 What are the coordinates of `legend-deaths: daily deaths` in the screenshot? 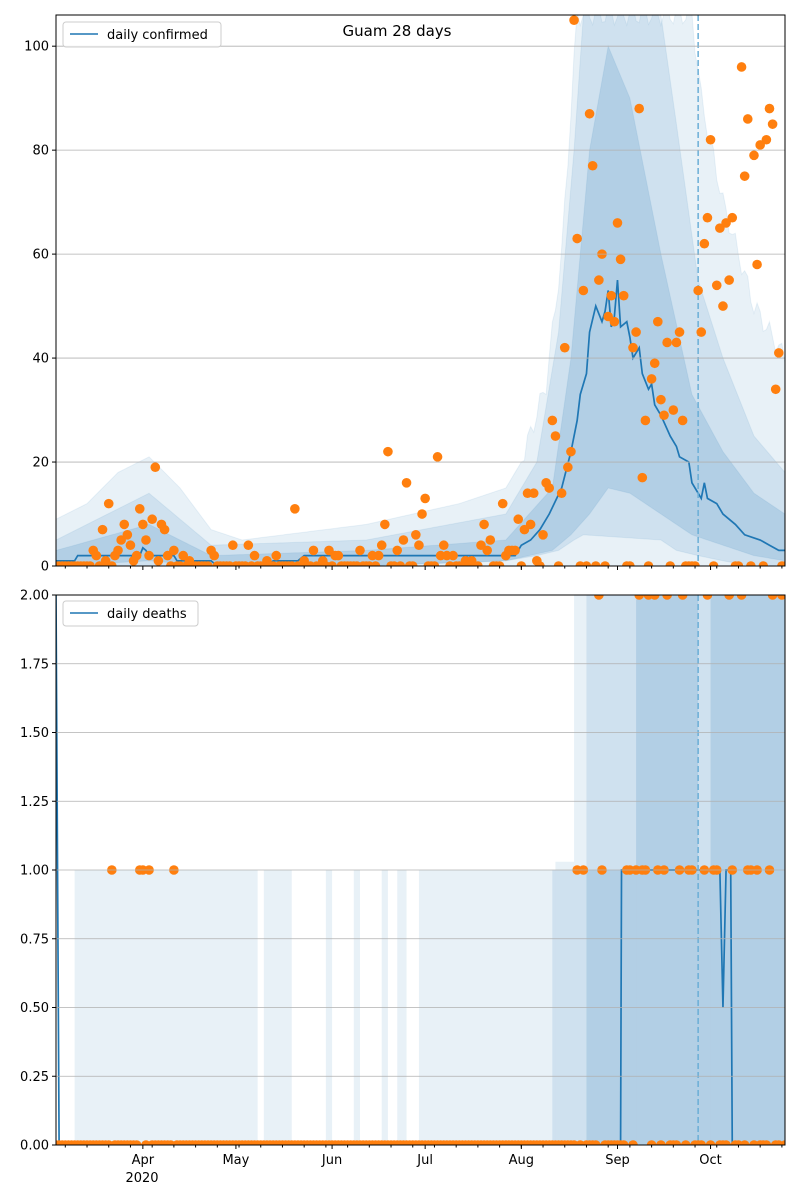 It's located at (130, 613).